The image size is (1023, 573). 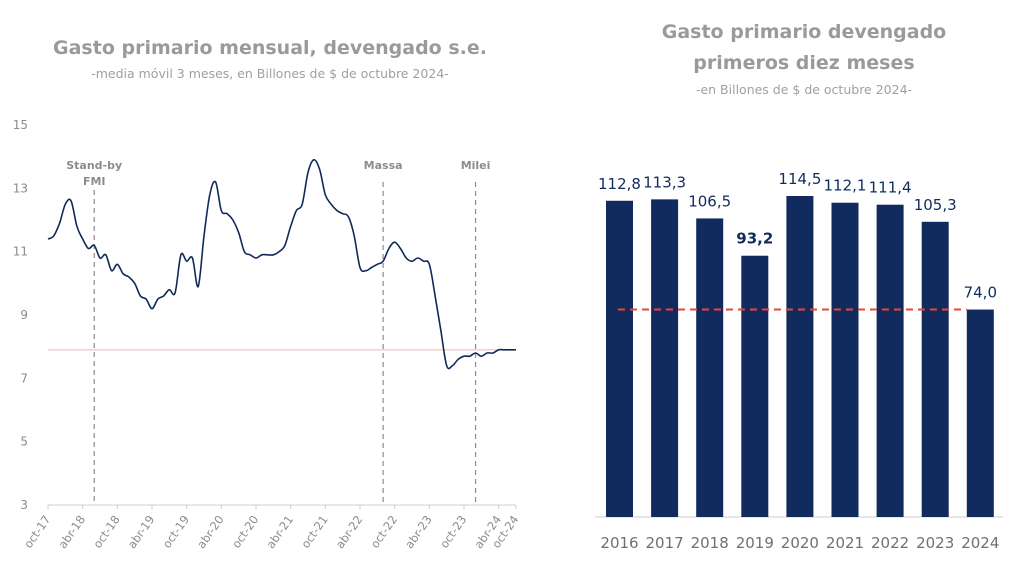 What do you see at coordinates (755, 543) in the screenshot?
I see `year-label: 2019` at bounding box center [755, 543].